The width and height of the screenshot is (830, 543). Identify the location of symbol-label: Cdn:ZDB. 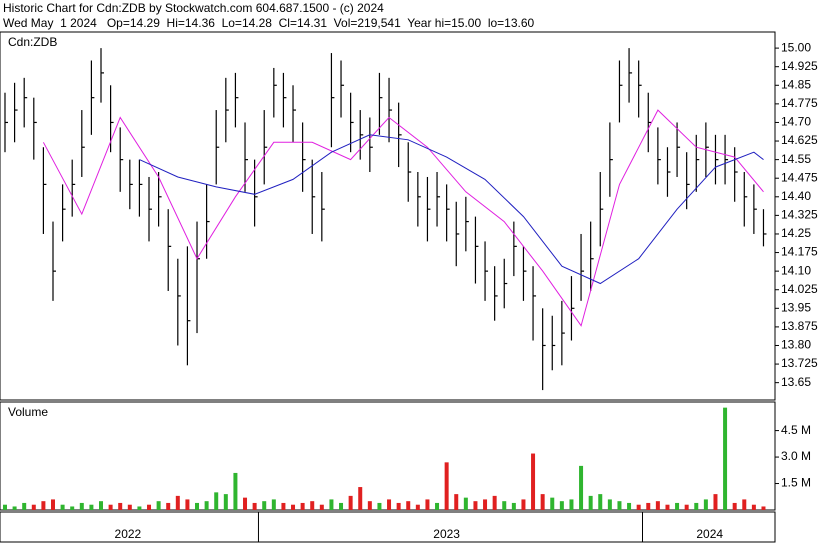
(32, 42).